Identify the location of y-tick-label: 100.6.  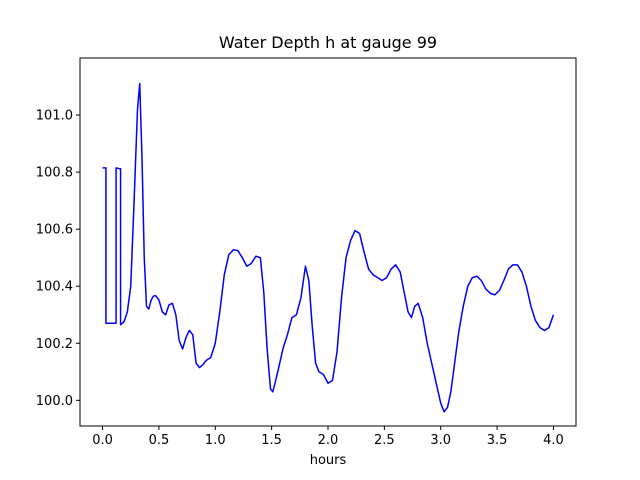
(54, 230).